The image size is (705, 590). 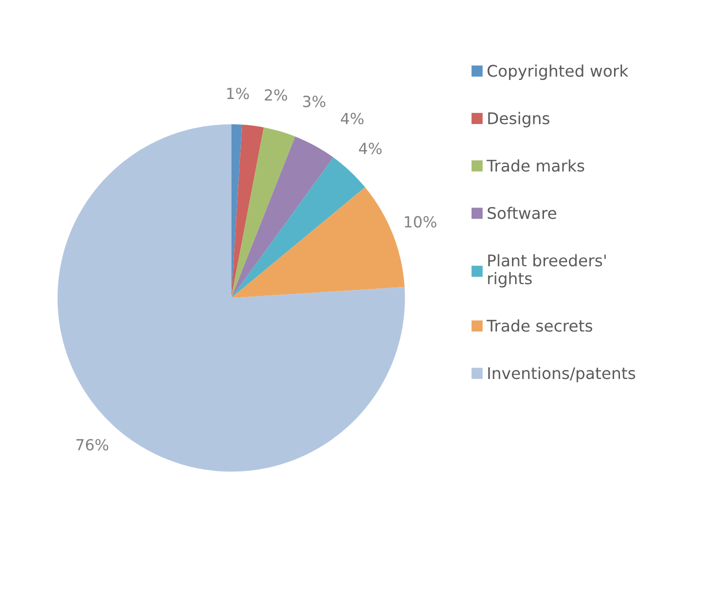 I want to click on data-label: 2%, so click(x=276, y=95).